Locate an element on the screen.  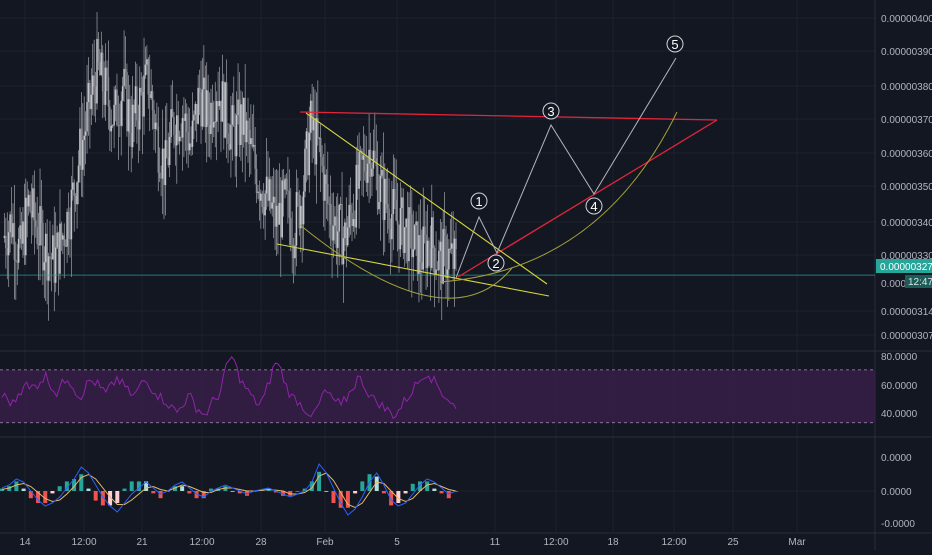
elliott-wave-path is located at coordinates (566, 168).